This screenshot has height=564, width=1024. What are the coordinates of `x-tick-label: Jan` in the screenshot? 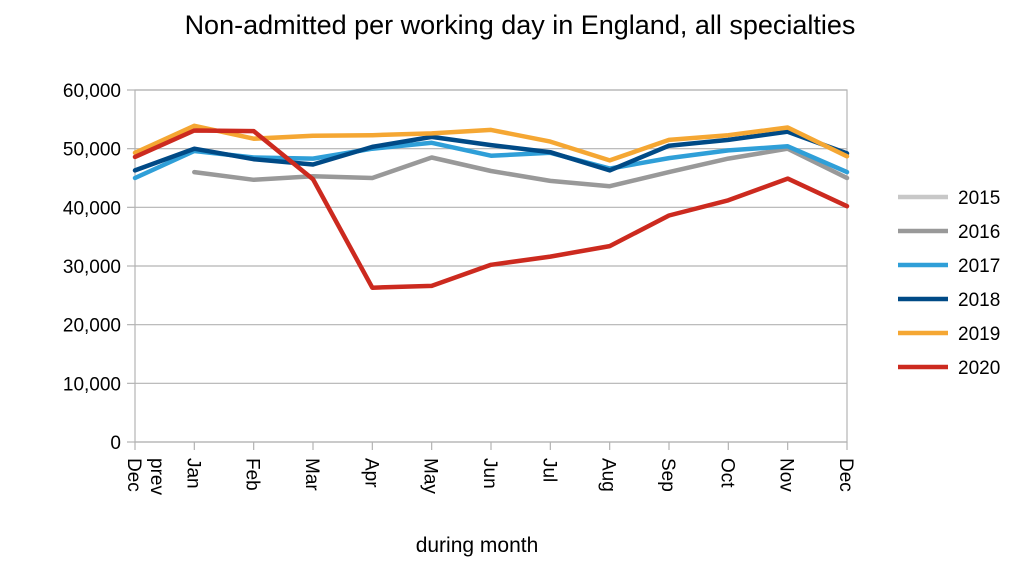 It's located at (192, 473).